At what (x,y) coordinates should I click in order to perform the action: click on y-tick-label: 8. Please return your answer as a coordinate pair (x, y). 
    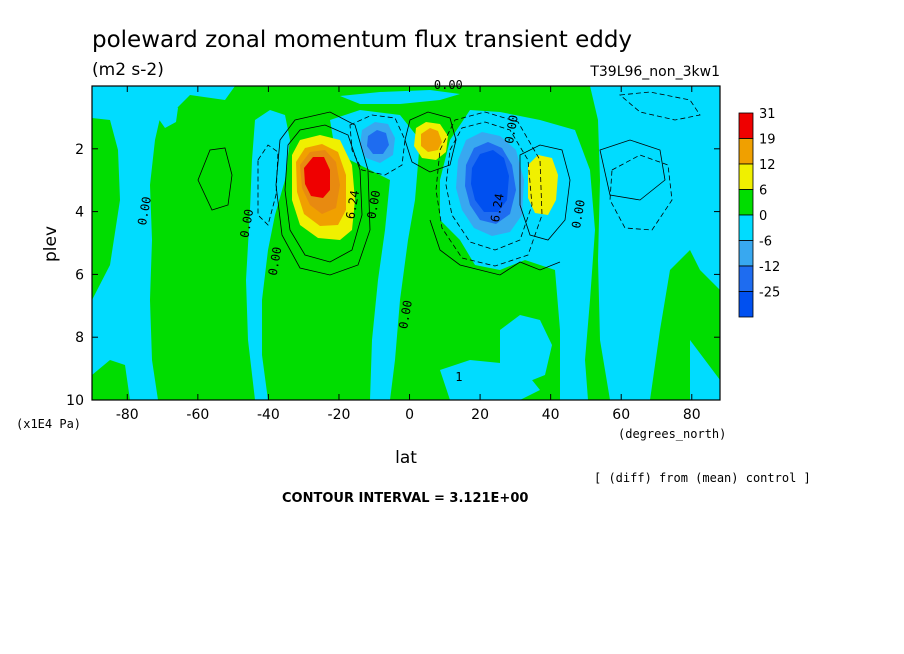
    Looking at the image, I should click on (79, 338).